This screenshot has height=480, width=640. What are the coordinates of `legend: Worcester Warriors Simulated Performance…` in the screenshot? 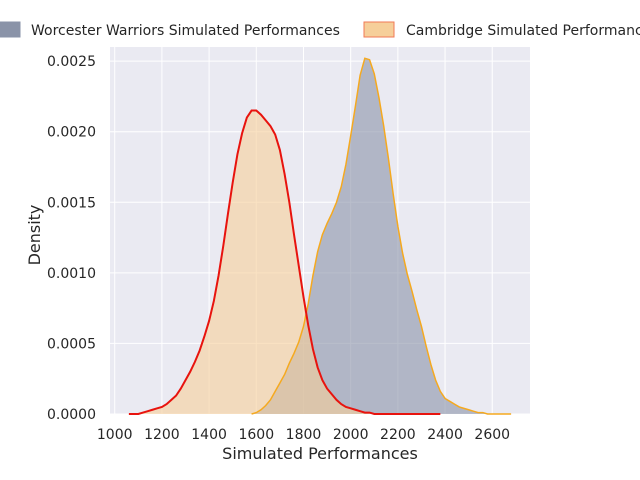 It's located at (320, 30).